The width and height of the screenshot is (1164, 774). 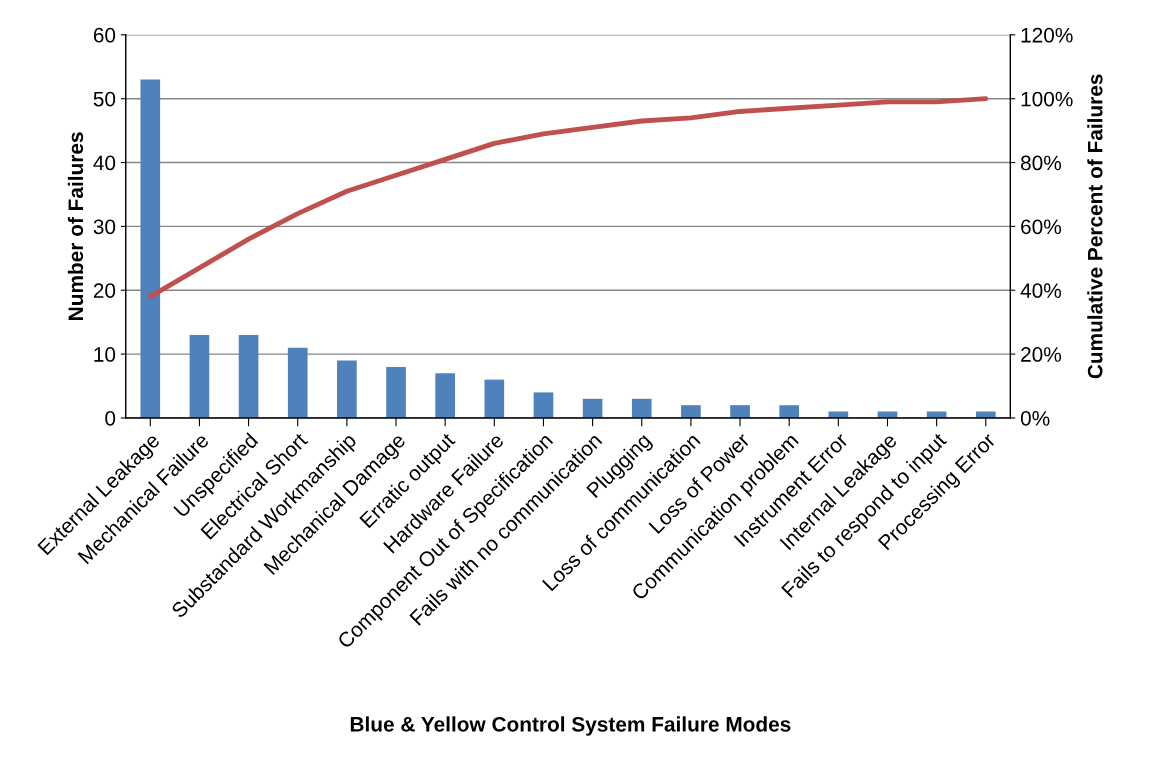 What do you see at coordinates (104, 35) in the screenshot?
I see `y-tick-label: 60` at bounding box center [104, 35].